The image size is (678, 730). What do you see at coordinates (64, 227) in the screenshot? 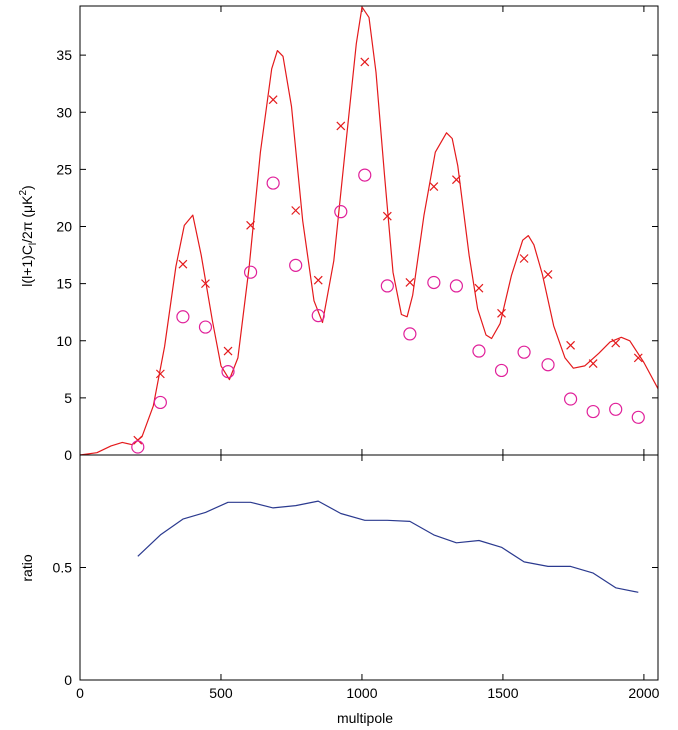
I see `y-tick-label: 20` at bounding box center [64, 227].